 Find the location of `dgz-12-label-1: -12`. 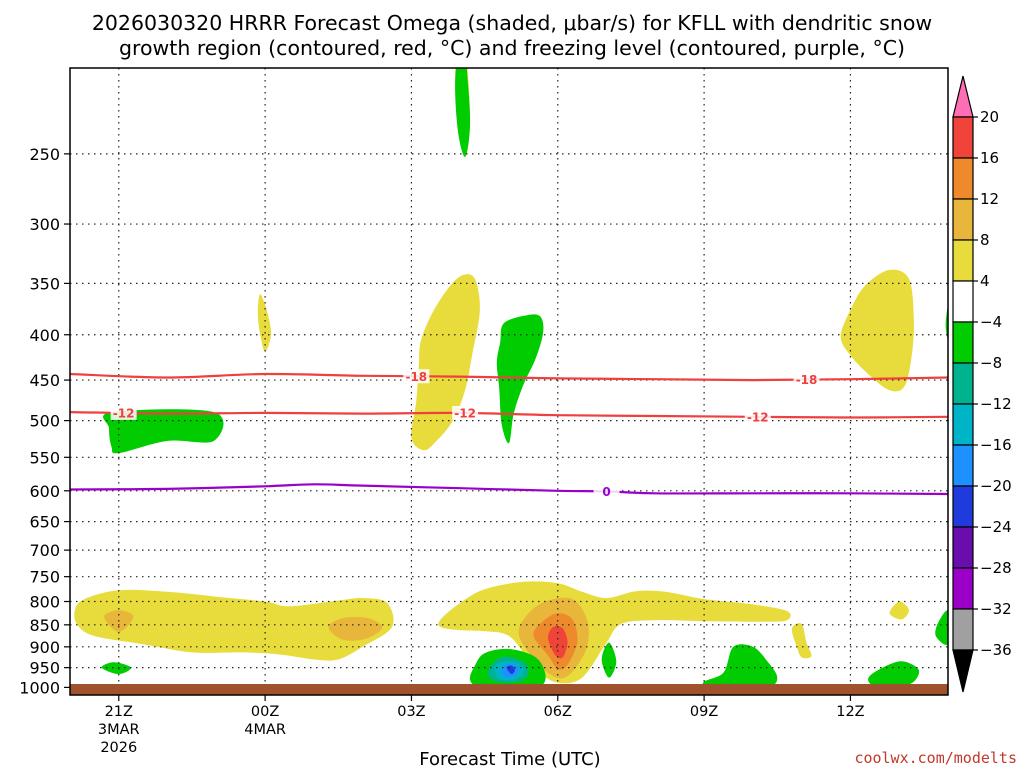

dgz-12-label-1: -12 is located at coordinates (465, 413).